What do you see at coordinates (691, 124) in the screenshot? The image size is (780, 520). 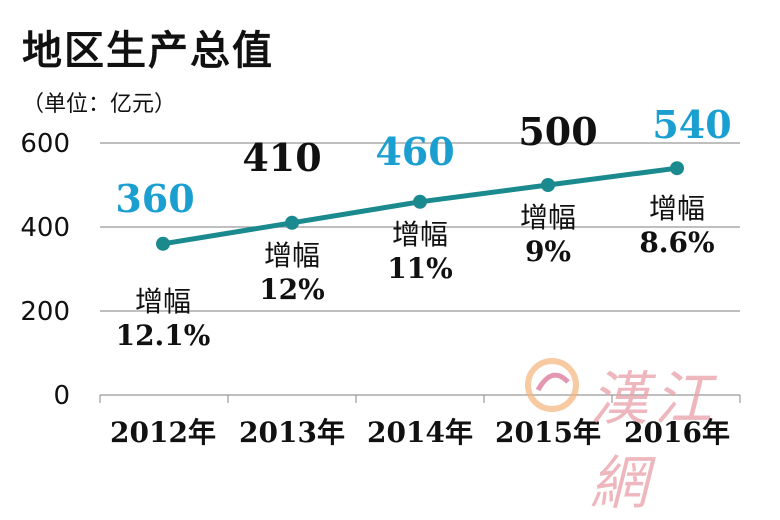 I see `data-label: 540` at bounding box center [691, 124].